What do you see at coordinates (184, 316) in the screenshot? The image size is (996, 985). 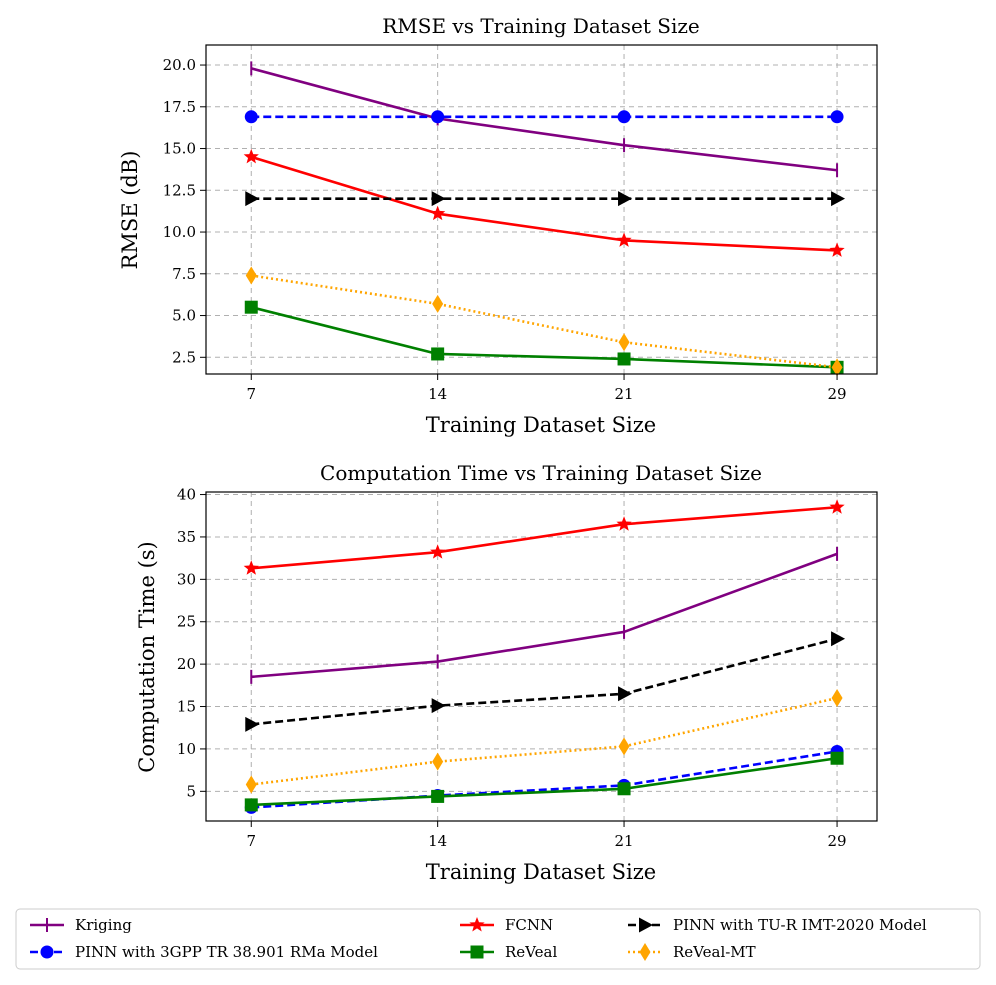 I see `rmse-y-tick-label: 5.0` at bounding box center [184, 316].